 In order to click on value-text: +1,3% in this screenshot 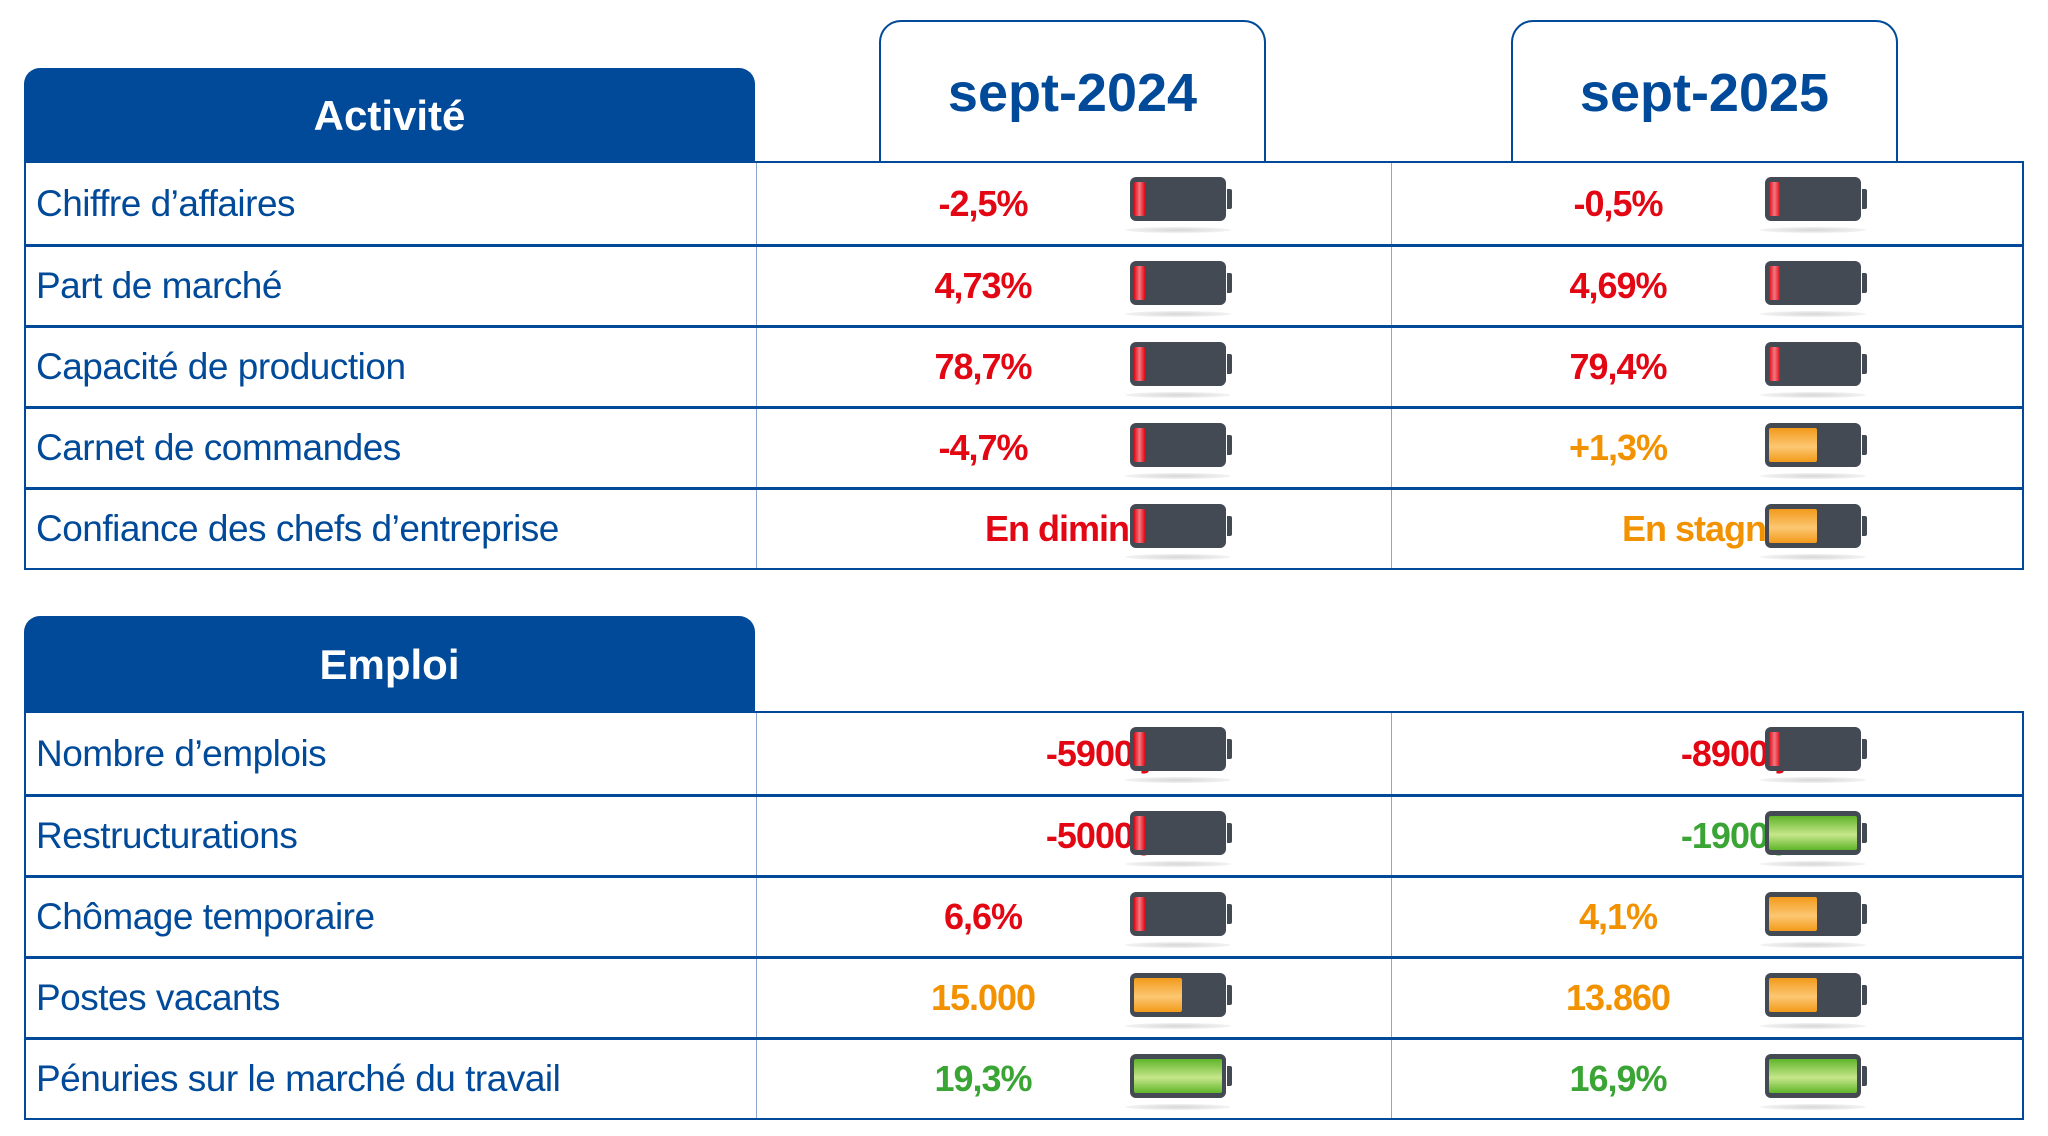, I will do `click(1618, 447)`.